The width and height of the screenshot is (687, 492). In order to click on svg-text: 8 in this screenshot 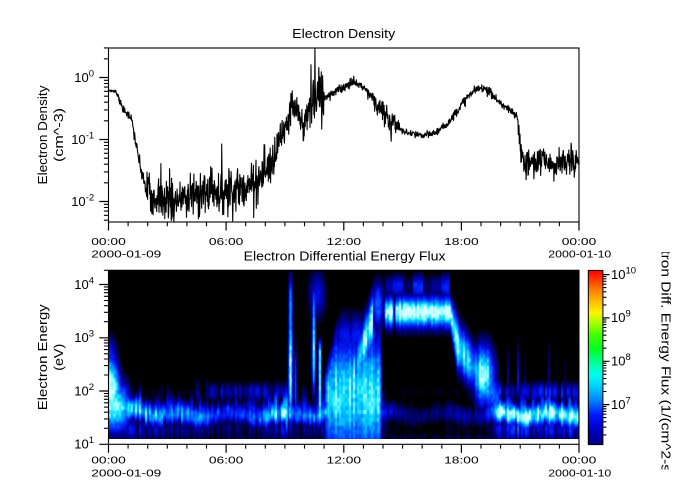, I will do `click(628, 357)`.